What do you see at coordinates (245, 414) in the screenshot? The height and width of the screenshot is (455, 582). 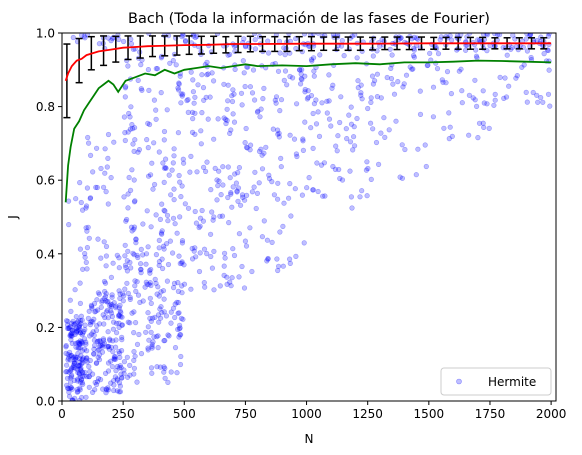 I see `x-tick-label: 750` at bounding box center [245, 414].